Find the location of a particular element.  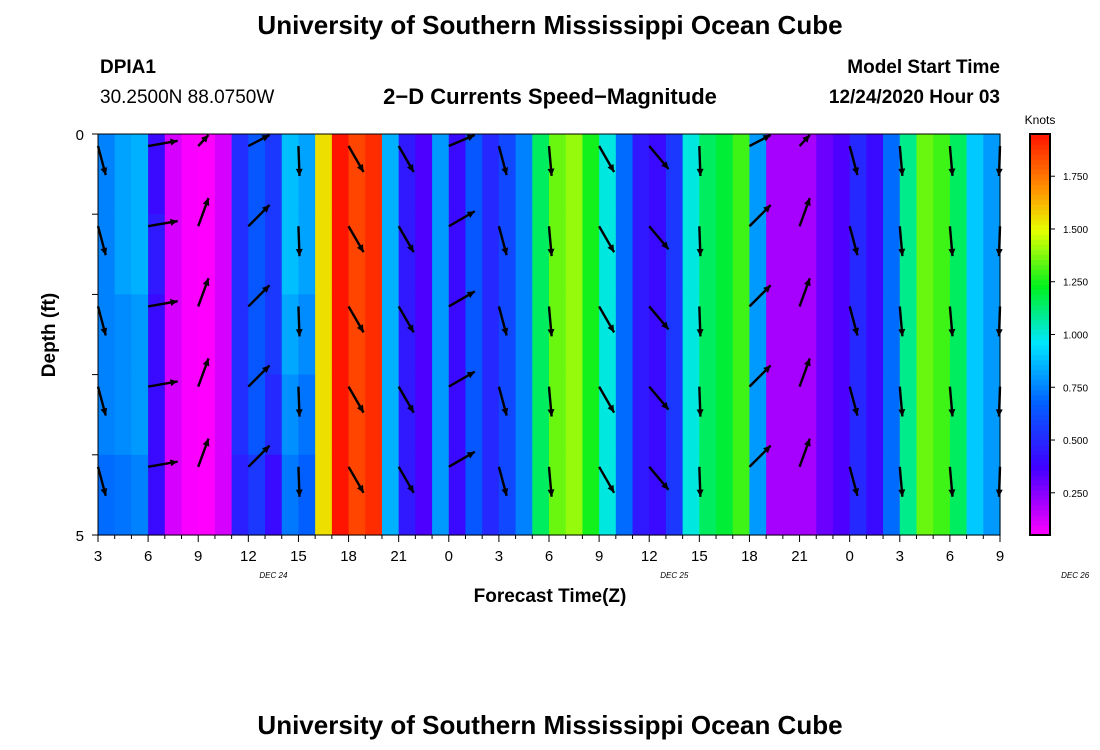

station-coords: 30.2500N 88.0750W is located at coordinates (187, 97).